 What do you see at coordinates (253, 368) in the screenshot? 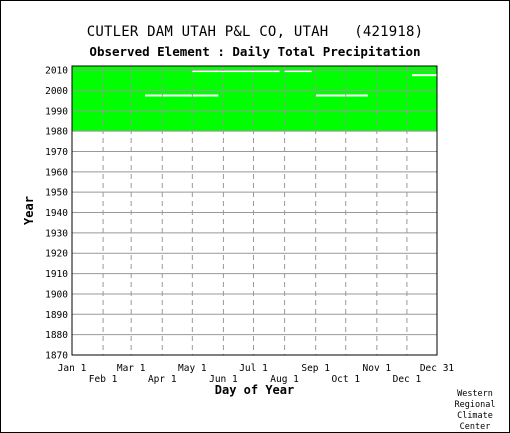
I see `x-tick-label: Jul 1` at bounding box center [253, 368].